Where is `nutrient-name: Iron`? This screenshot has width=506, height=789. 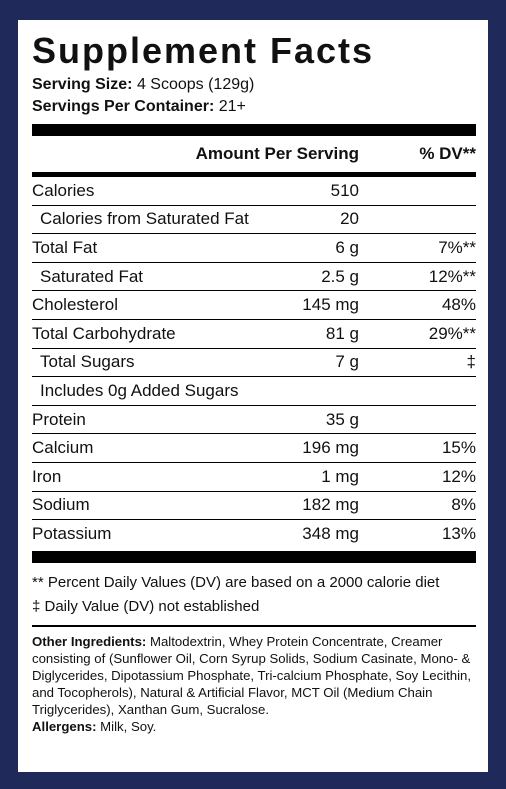 nutrient-name: Iron is located at coordinates (47, 476).